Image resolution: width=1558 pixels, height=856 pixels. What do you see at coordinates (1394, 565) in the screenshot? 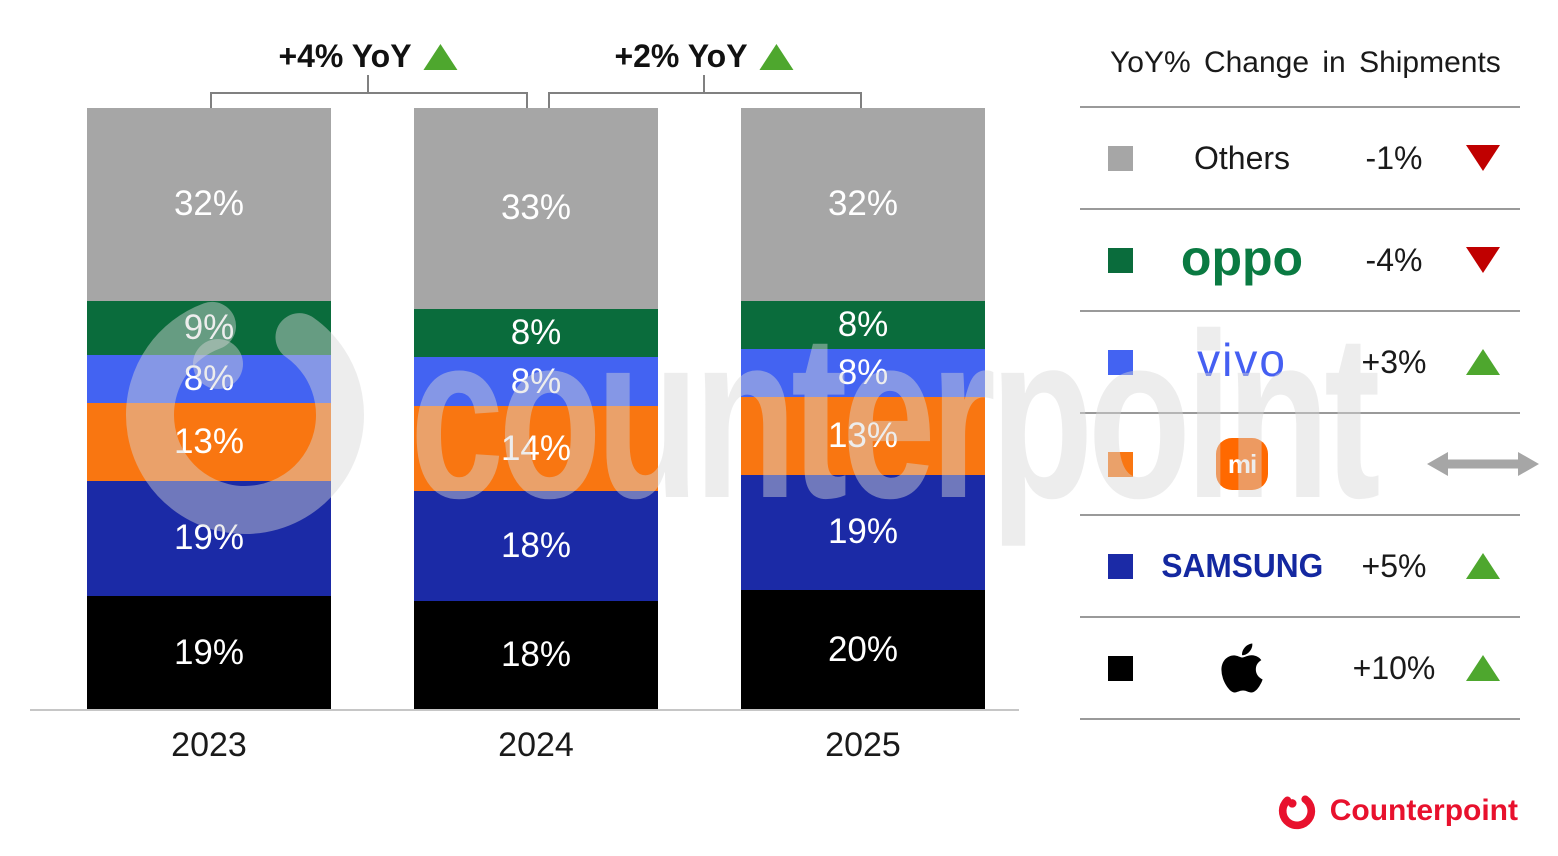
I see `samsung-change-value: +5%` at bounding box center [1394, 565].